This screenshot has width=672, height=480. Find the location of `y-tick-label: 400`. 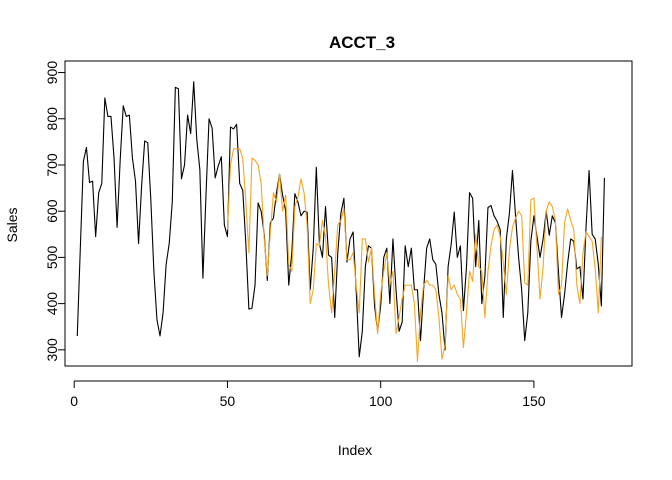

y-tick-label: 400 is located at coordinates (52, 304).